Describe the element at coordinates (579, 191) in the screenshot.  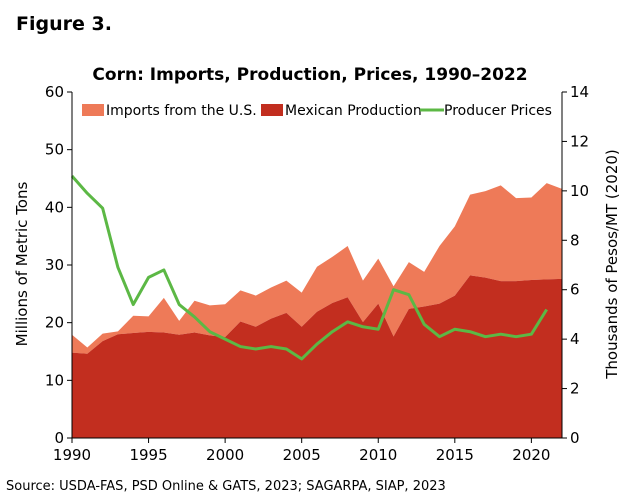
I see `y2-tick-label: 10` at that location.